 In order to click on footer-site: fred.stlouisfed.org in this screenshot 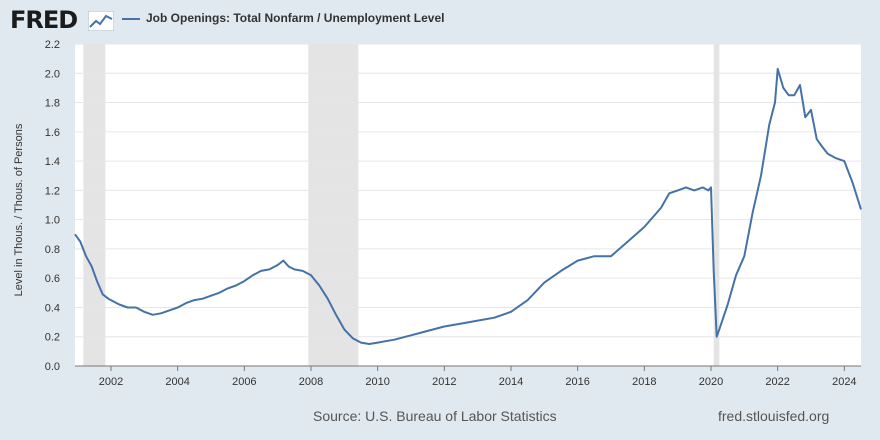, I will do `click(774, 416)`.